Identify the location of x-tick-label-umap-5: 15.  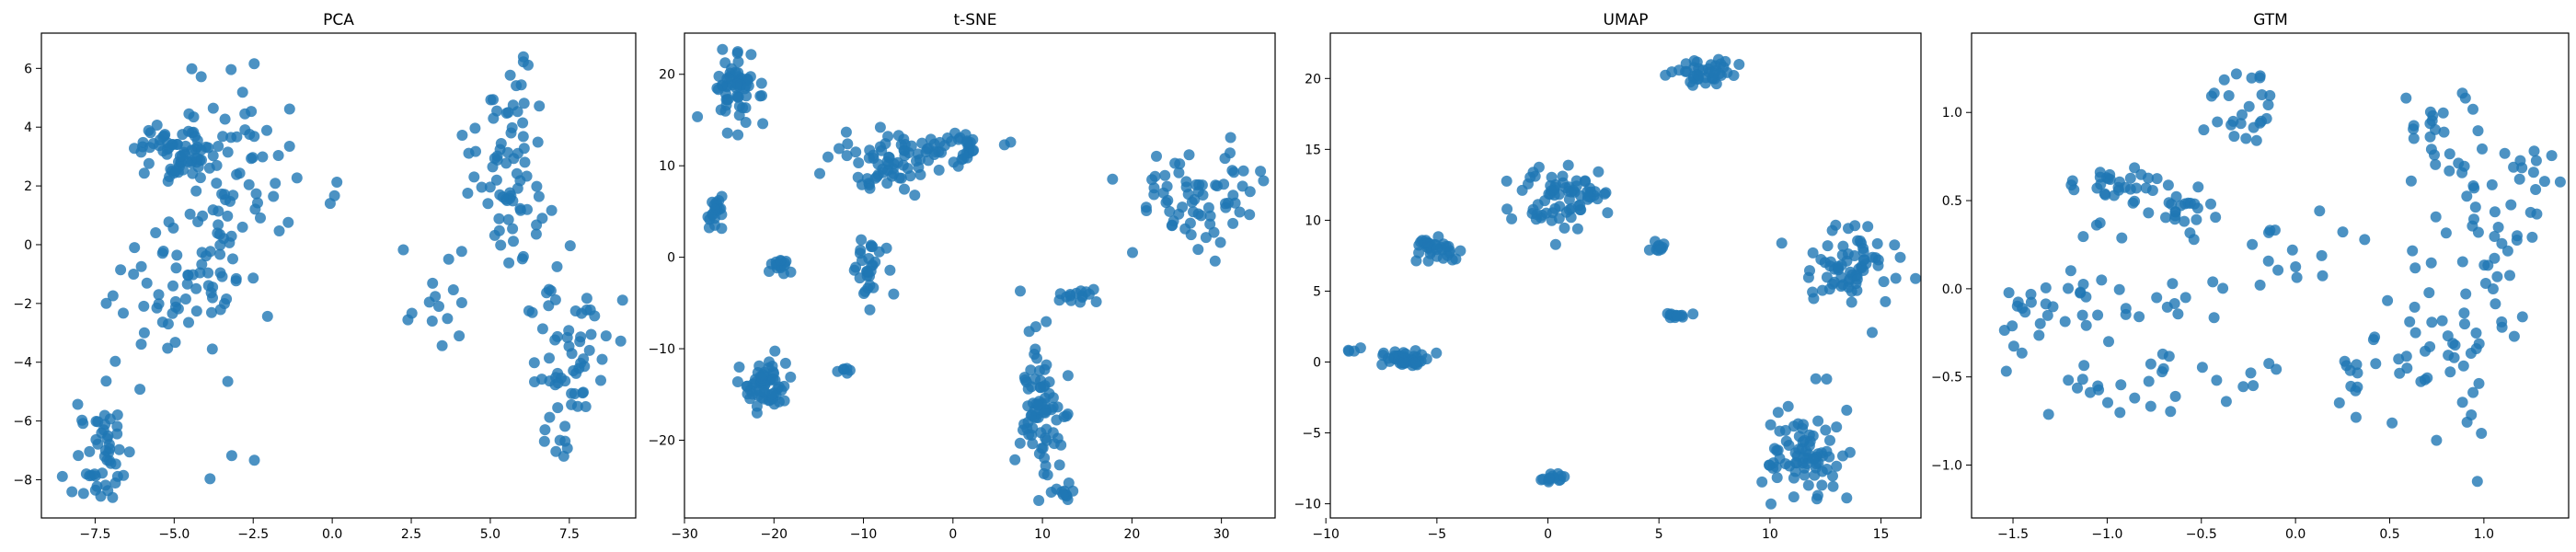
(1881, 534).